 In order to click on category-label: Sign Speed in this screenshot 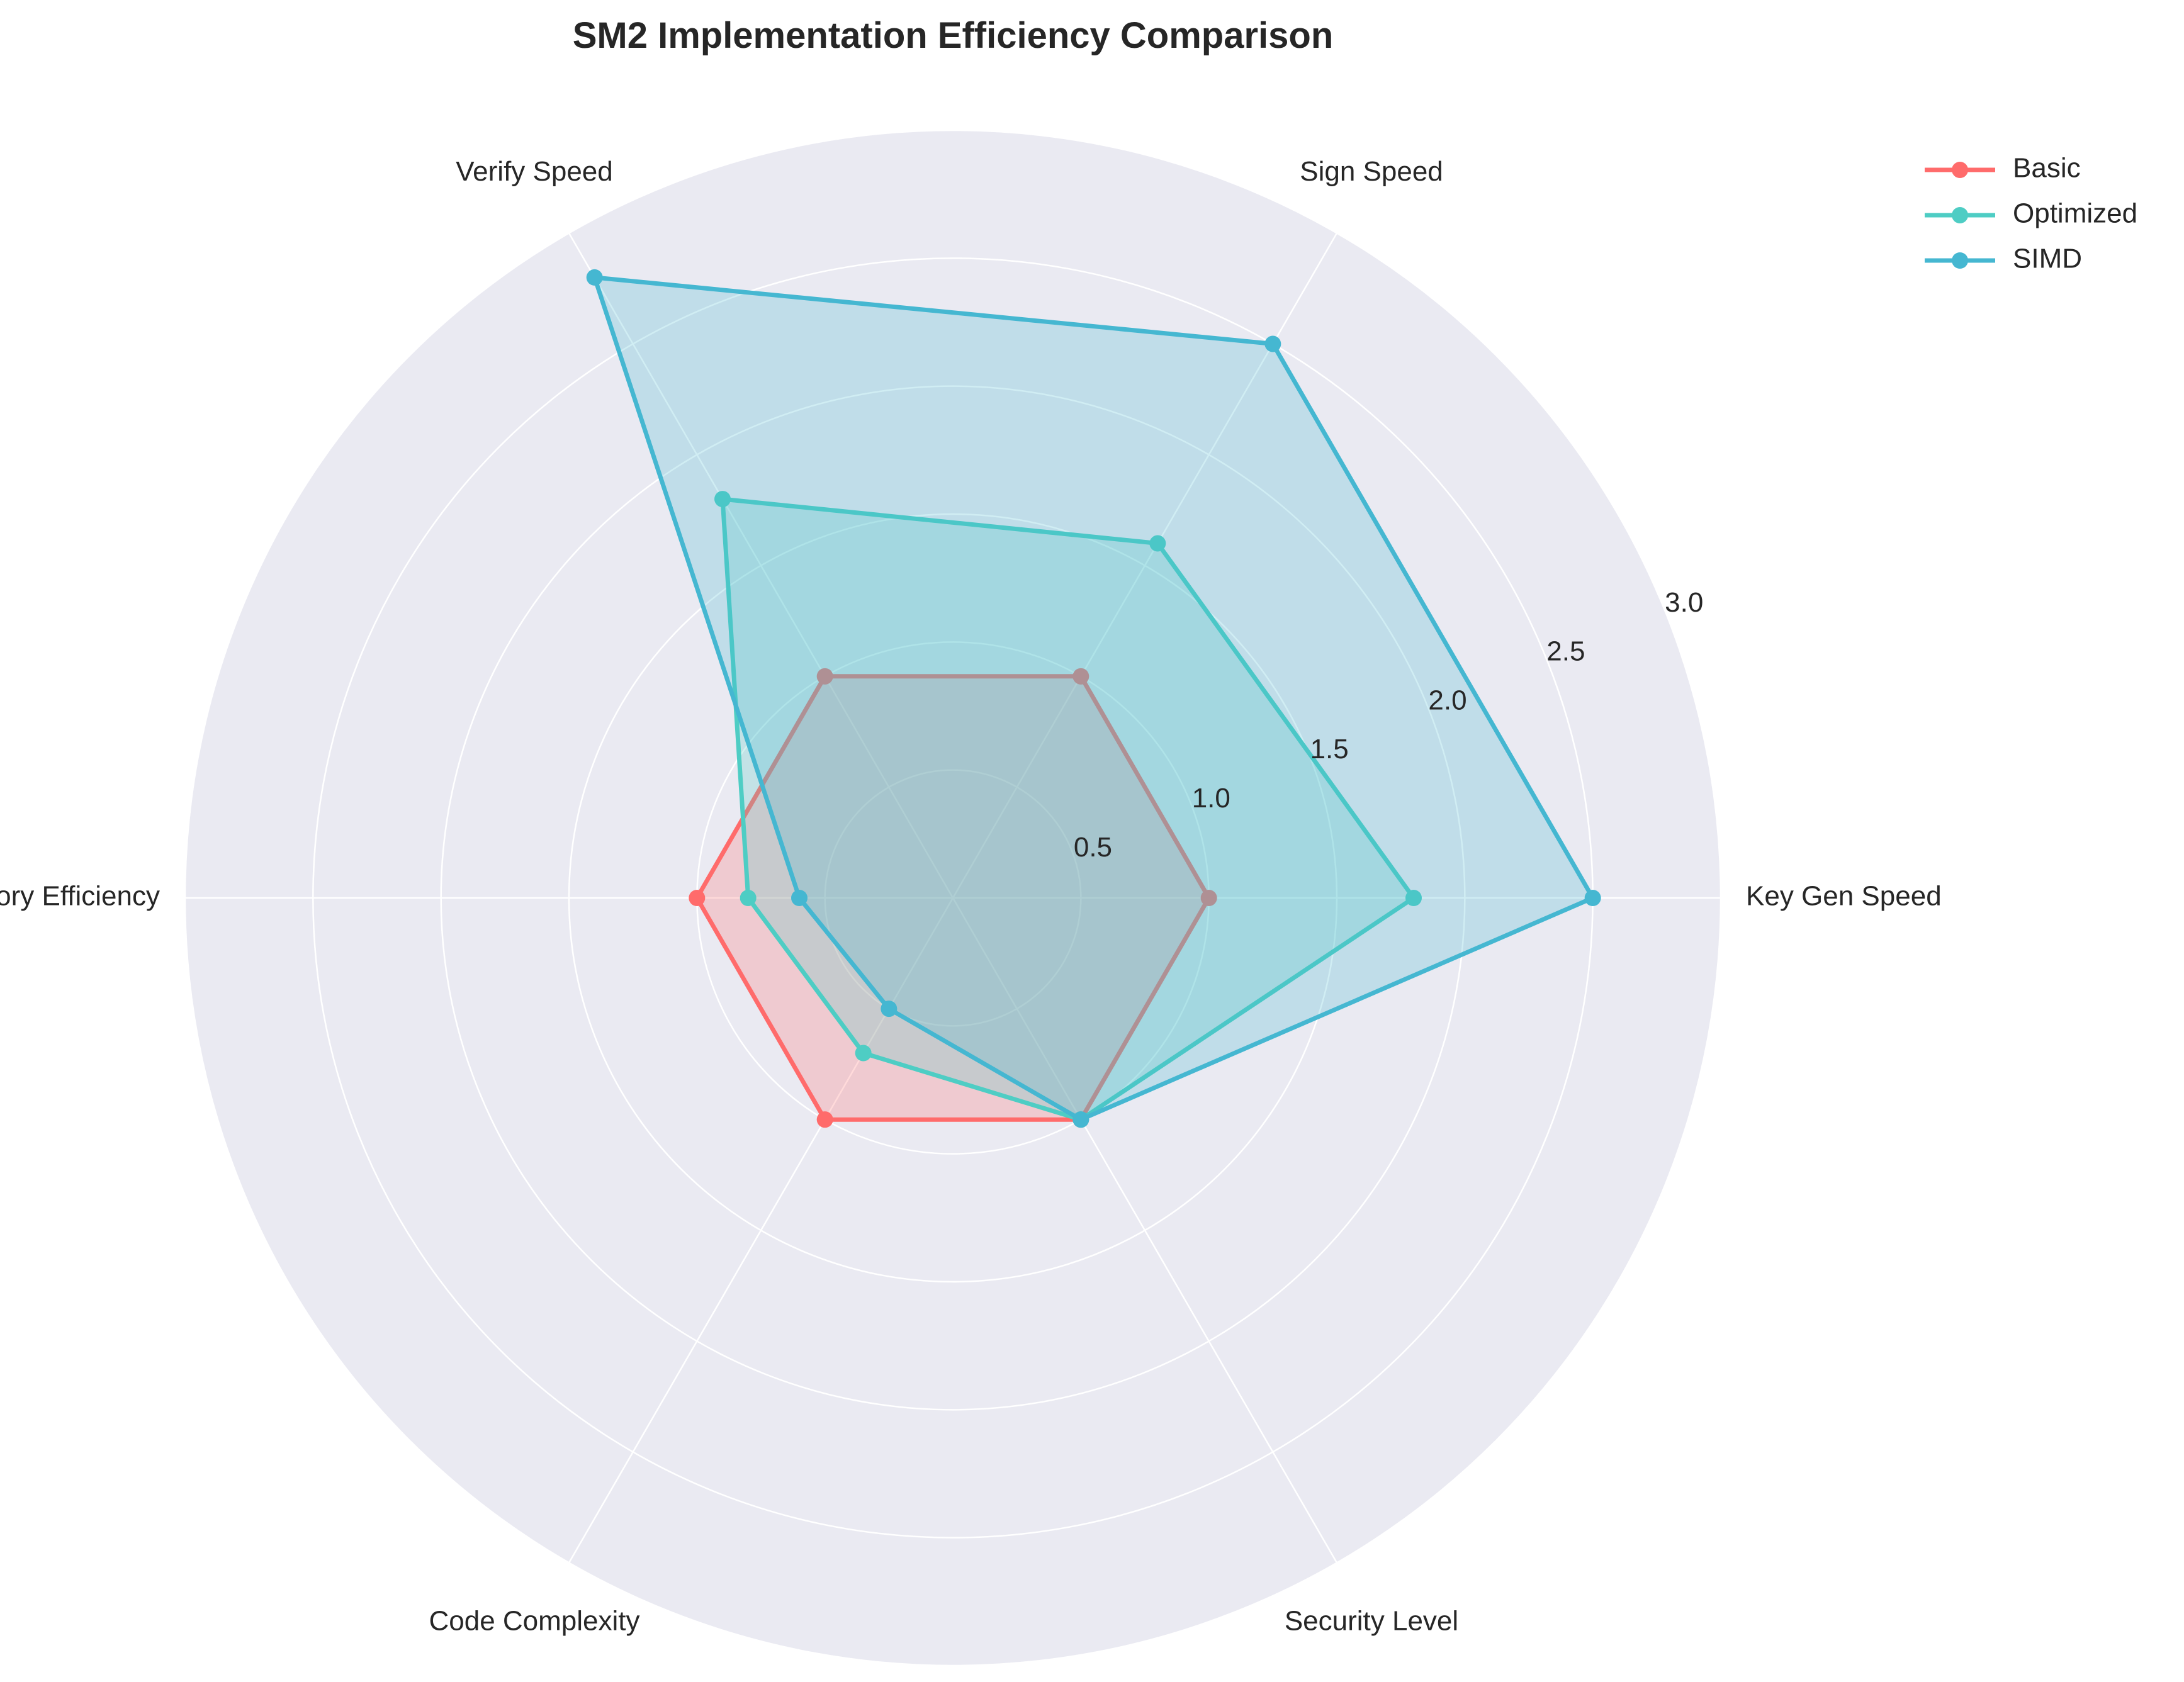, I will do `click(1371, 171)`.